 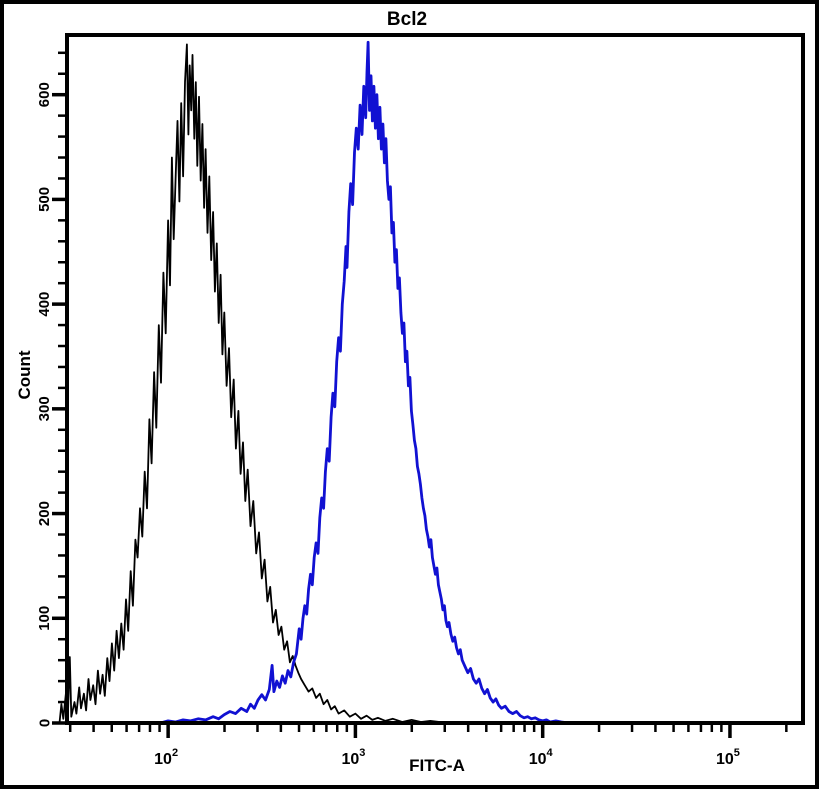 What do you see at coordinates (44, 513) in the screenshot?
I see `y-tick-label: 200` at bounding box center [44, 513].